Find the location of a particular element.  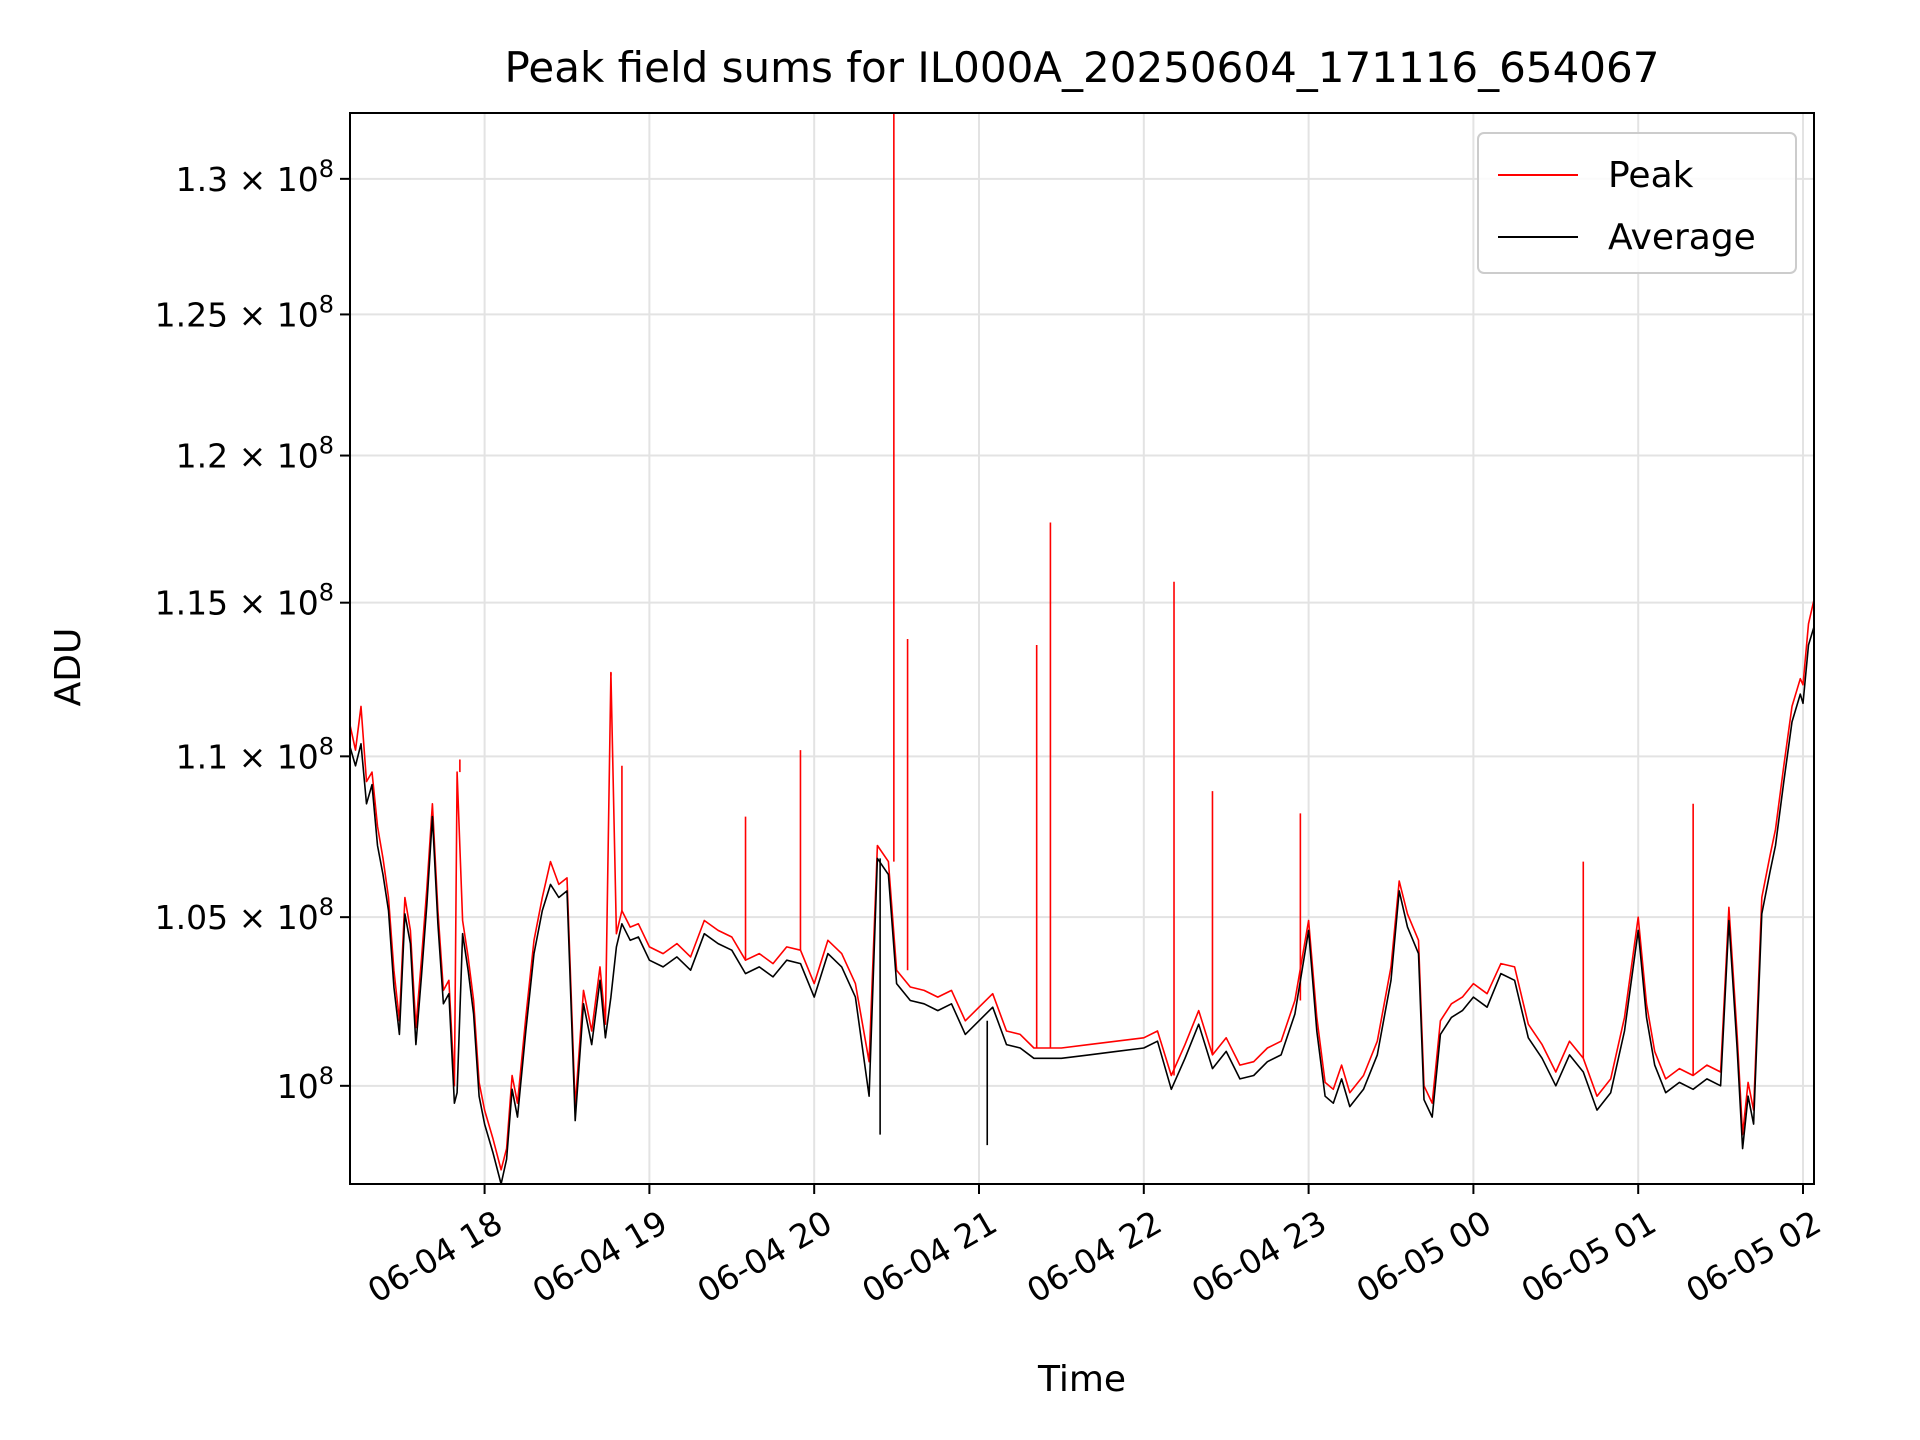

y-tick-label: 1.15 × 108 is located at coordinates (244, 601).